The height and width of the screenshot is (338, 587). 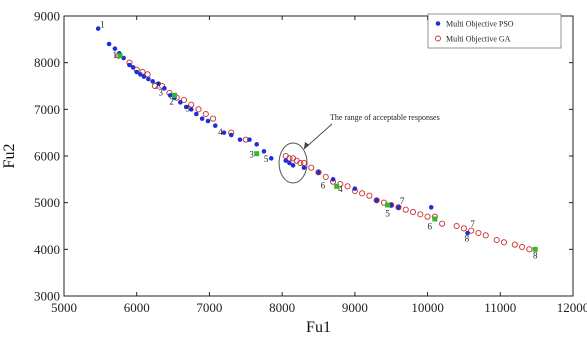 What do you see at coordinates (64, 307) in the screenshot?
I see `x-tick-label: 5000` at bounding box center [64, 307].